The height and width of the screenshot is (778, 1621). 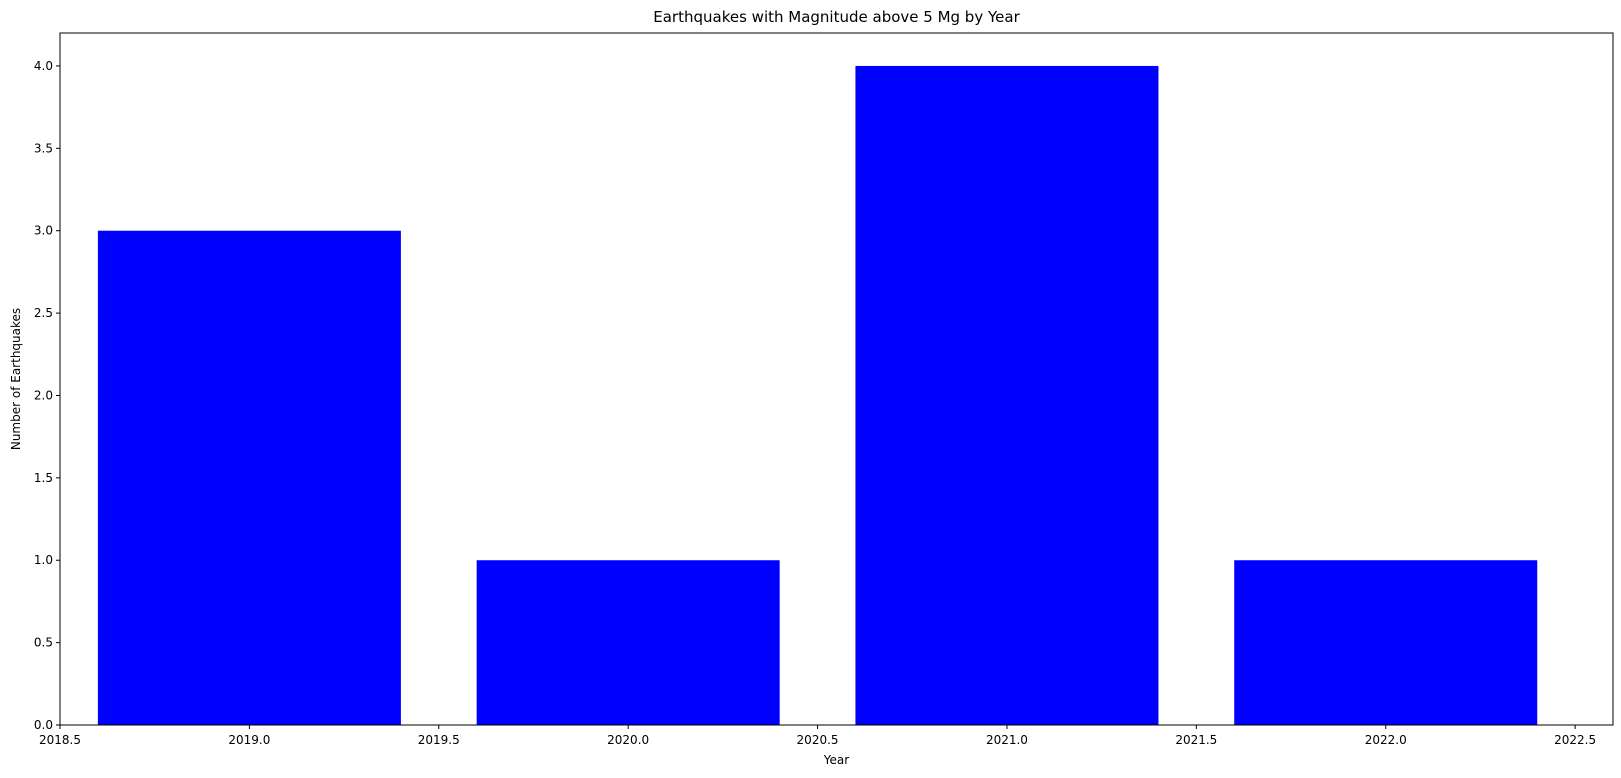 I want to click on x-tick-label: 2021.0, so click(x=1007, y=740).